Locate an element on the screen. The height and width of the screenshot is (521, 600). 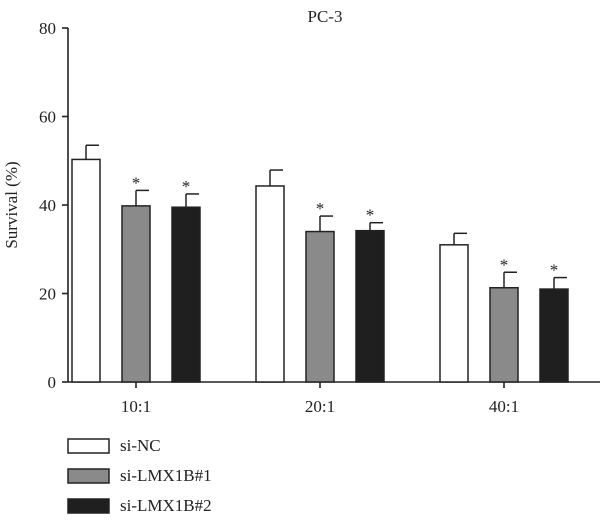
y-axis-label: Survival (%) is located at coordinates (11, 204).